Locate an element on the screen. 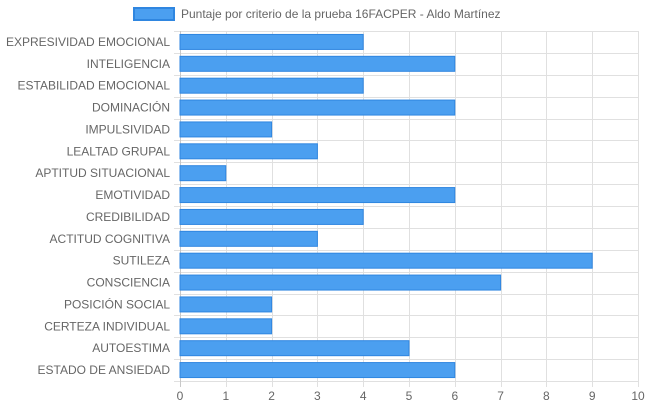  y-tick-label: APTITUD SITUACIONAL is located at coordinates (102, 173).